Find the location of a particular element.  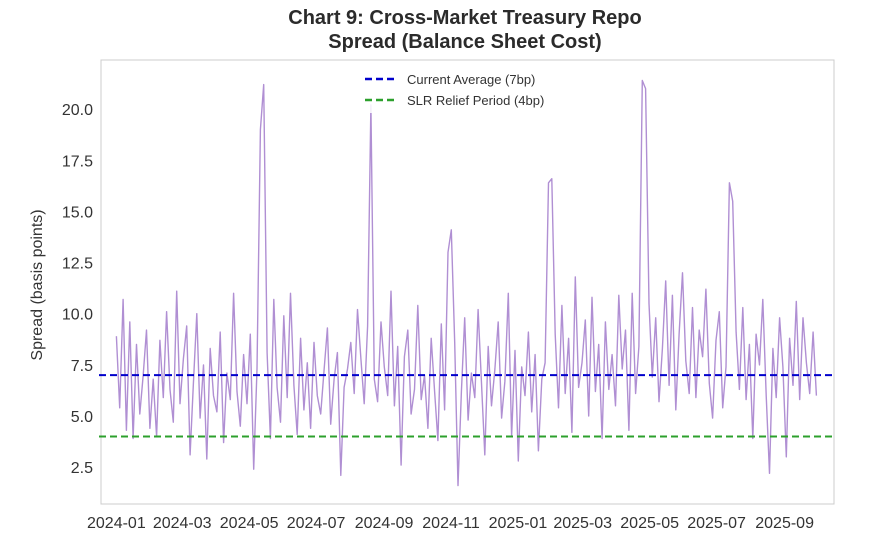

x-tick-label: 2024-01 is located at coordinates (116, 523).